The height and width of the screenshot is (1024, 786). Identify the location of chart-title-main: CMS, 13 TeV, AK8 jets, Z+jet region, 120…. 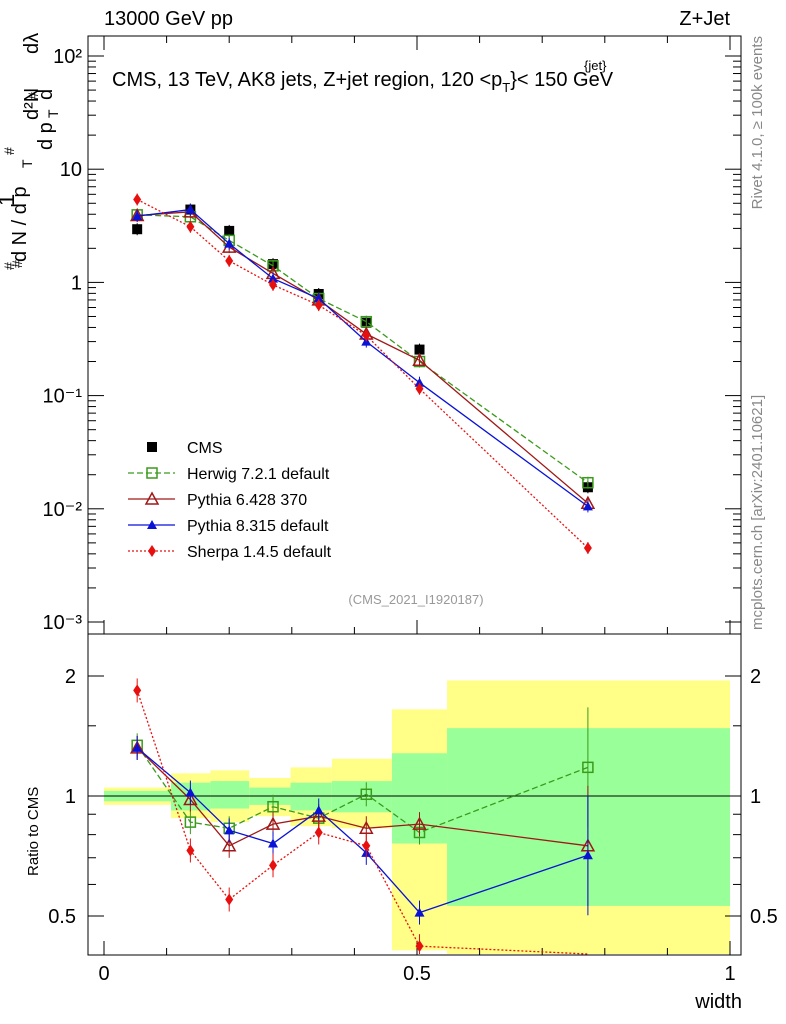
(307, 80).